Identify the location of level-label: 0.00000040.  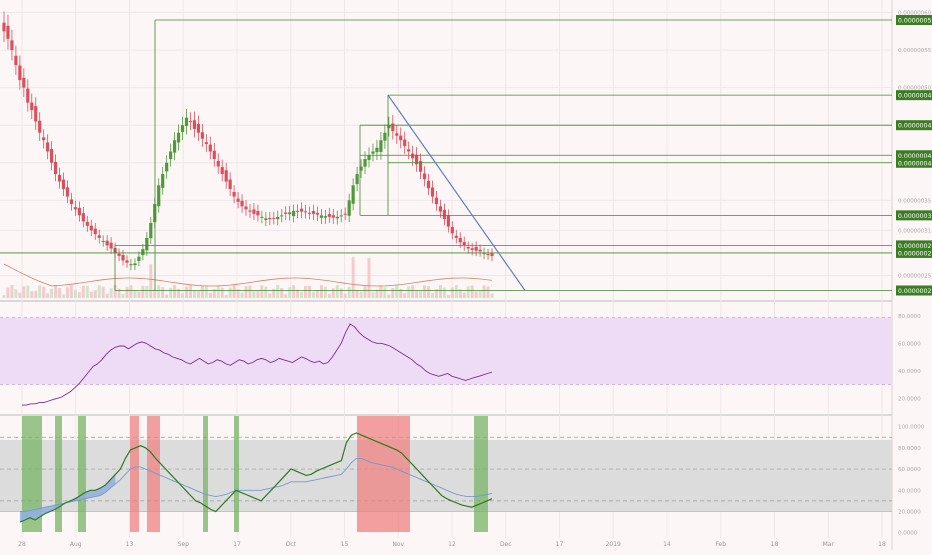
(915, 163).